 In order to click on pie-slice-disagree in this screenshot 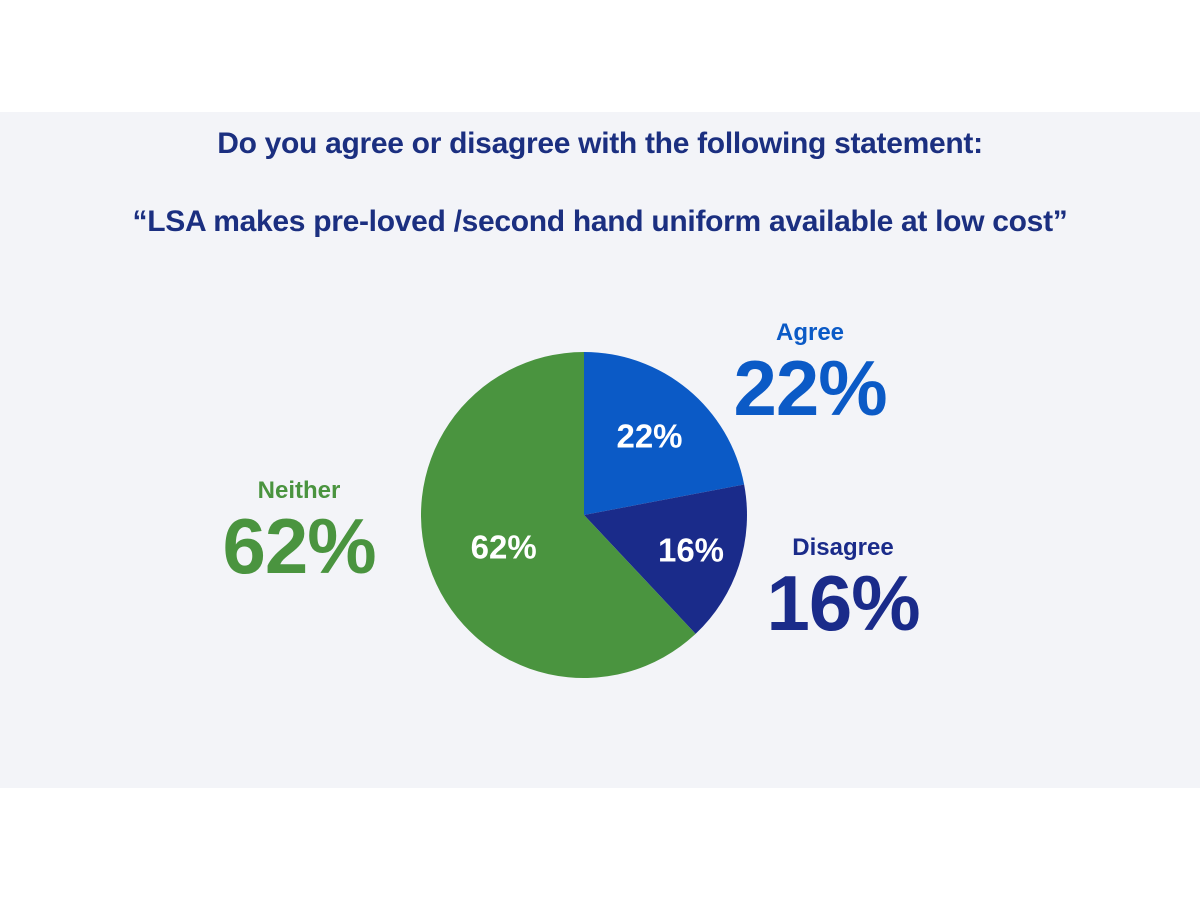, I will do `click(665, 559)`.